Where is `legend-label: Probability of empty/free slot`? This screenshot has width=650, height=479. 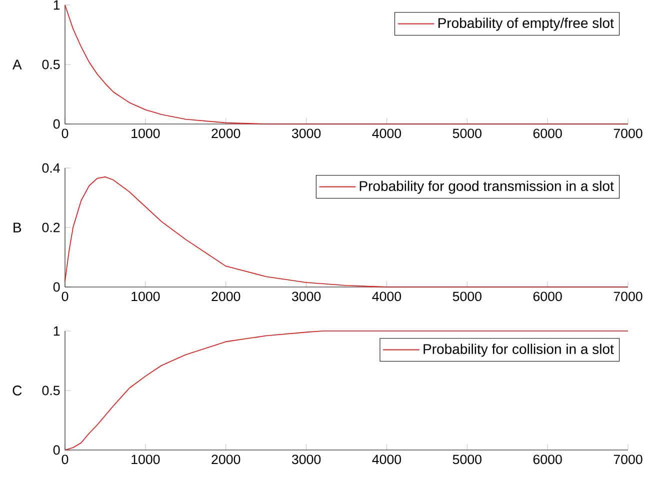
legend-label: Probability of empty/free slot is located at coordinates (526, 24).